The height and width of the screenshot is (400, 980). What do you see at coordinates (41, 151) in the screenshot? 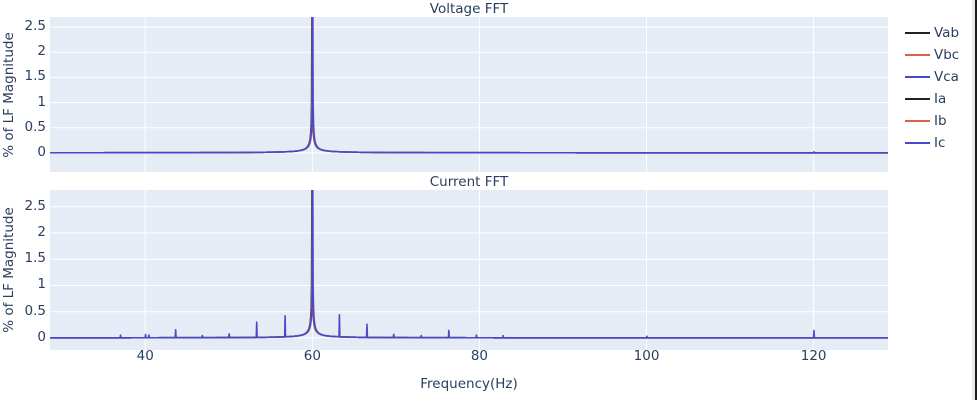
I see `voltage-y-tick: 0` at bounding box center [41, 151].